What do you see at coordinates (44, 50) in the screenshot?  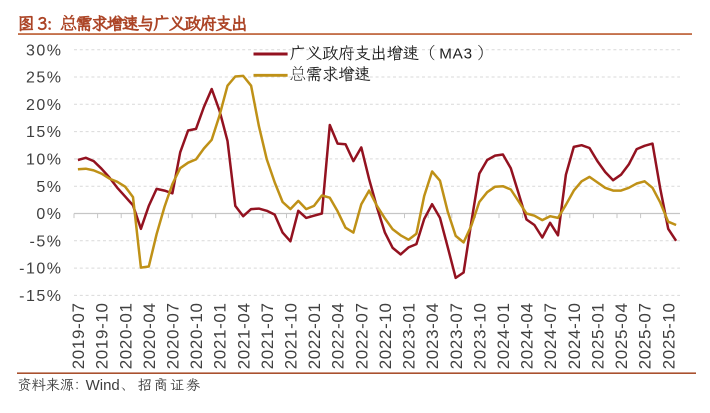 I see `svg-text: 30%` at bounding box center [44, 50].